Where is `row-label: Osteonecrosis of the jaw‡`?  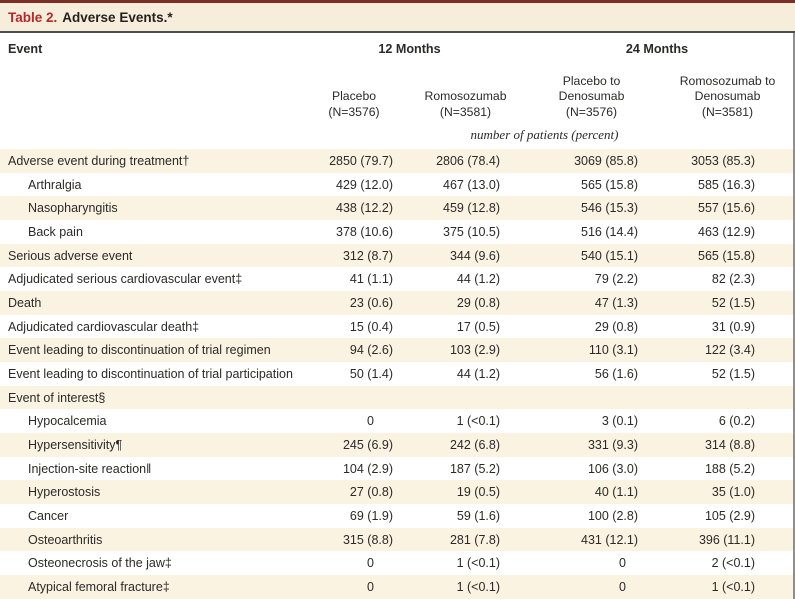
row-label: Osteonecrosis of the jaw‡ is located at coordinates (100, 563).